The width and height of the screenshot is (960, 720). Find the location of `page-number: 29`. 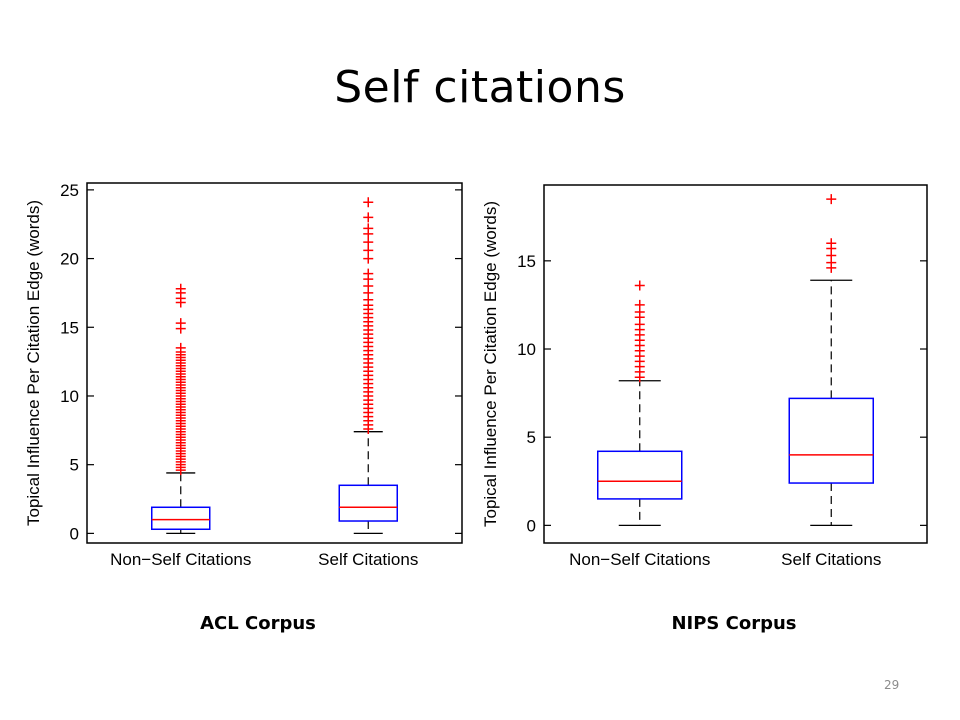

page-number: 29 is located at coordinates (892, 685).